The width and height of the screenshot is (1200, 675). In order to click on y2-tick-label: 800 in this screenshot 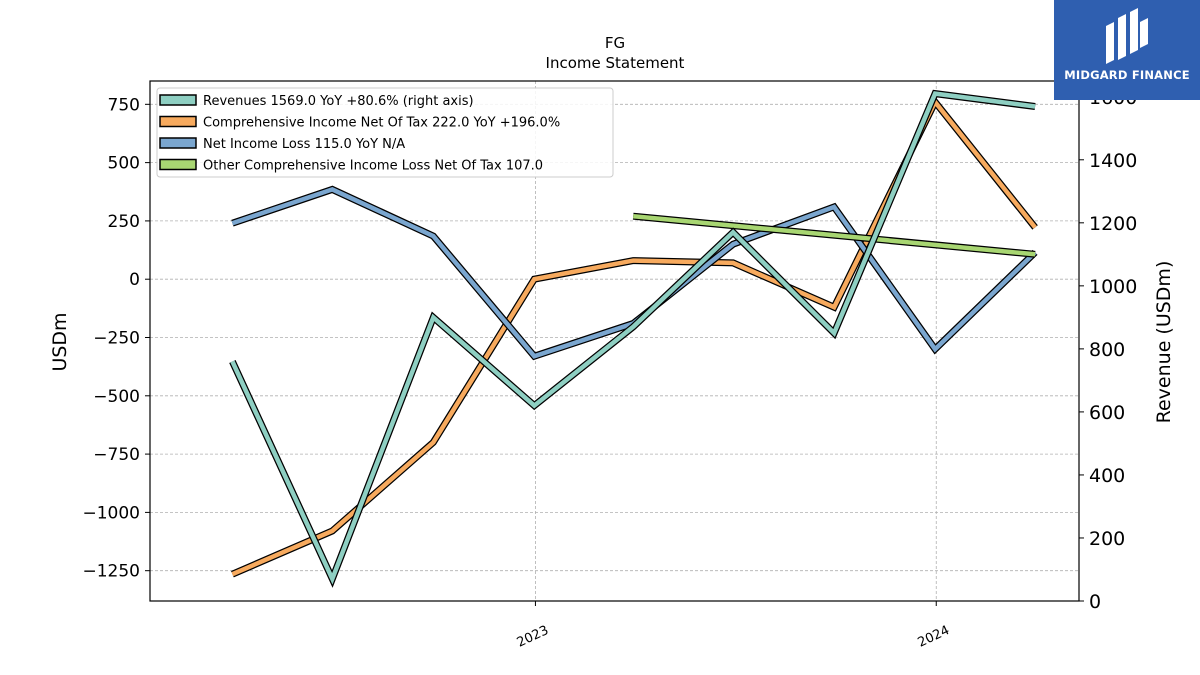, I will do `click(1107, 350)`.